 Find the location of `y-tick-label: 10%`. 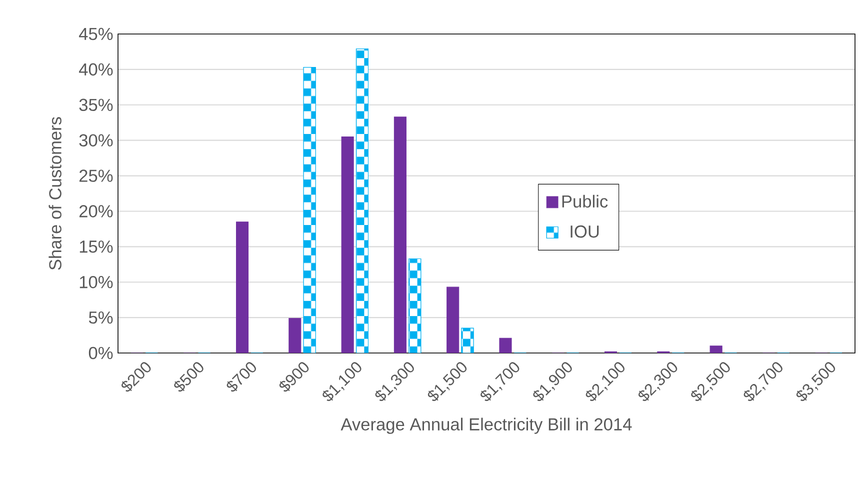

y-tick-label: 10% is located at coordinates (96, 282).